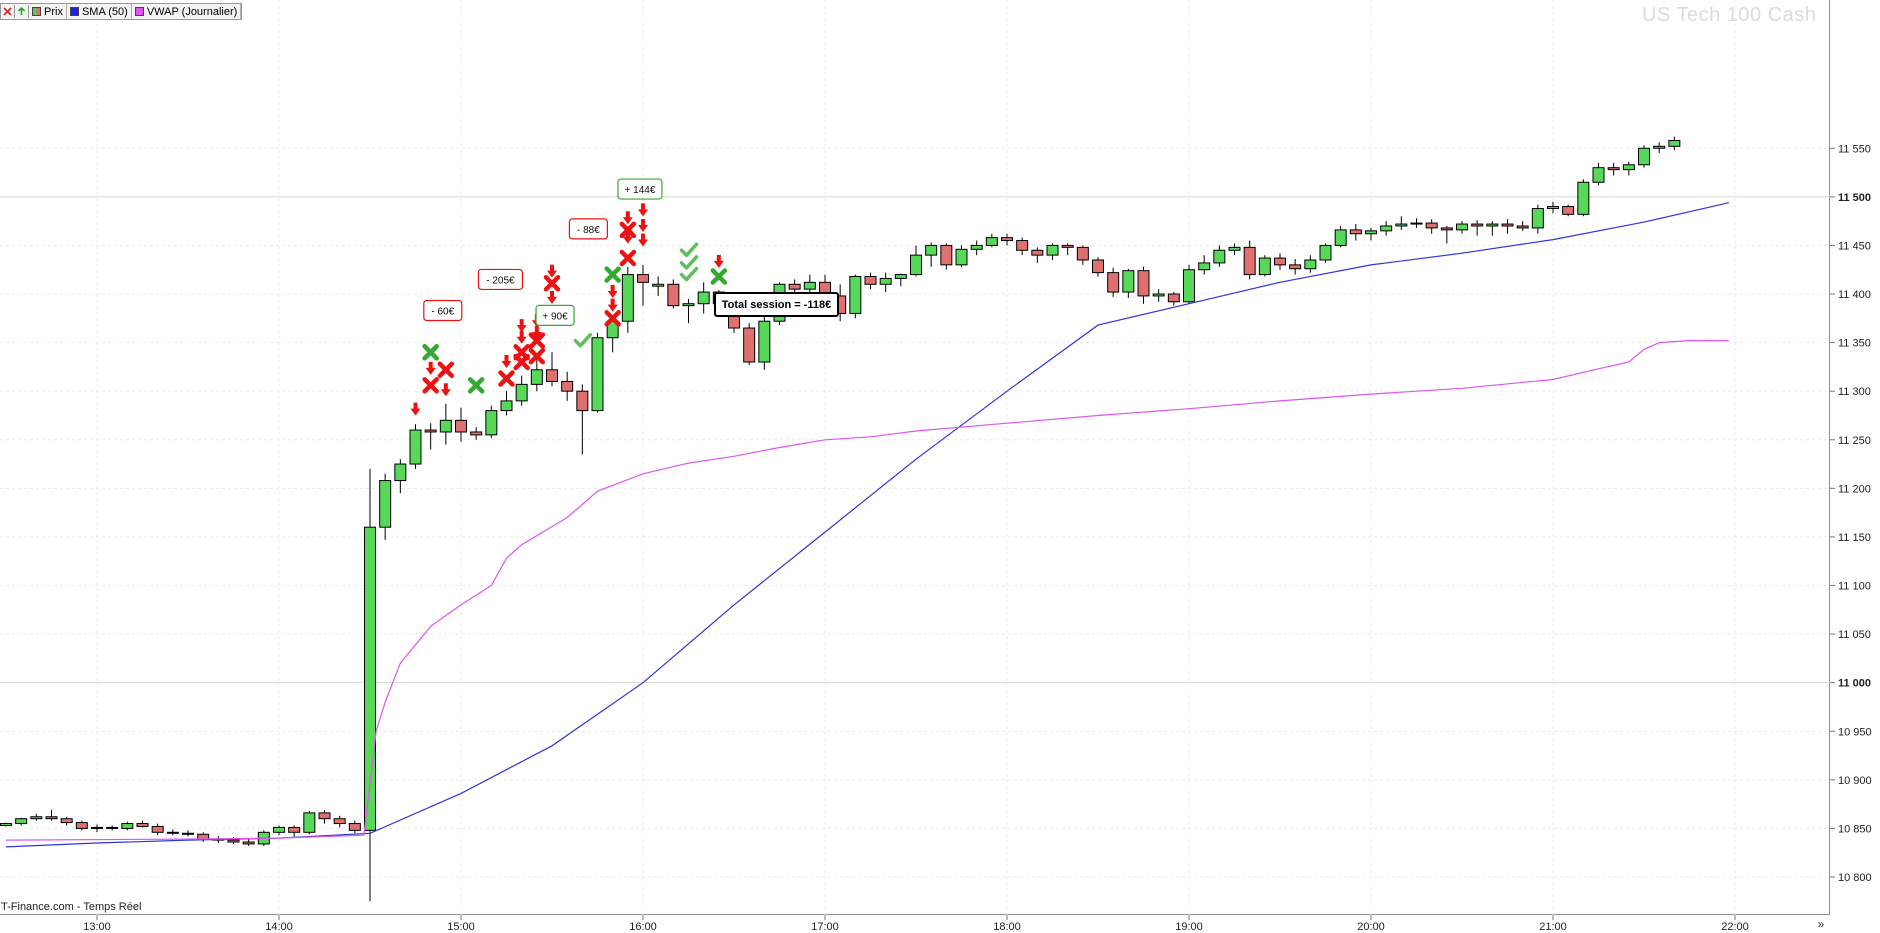  What do you see at coordinates (442, 312) in the screenshot?
I see `trade-result-label: - 60€` at bounding box center [442, 312].